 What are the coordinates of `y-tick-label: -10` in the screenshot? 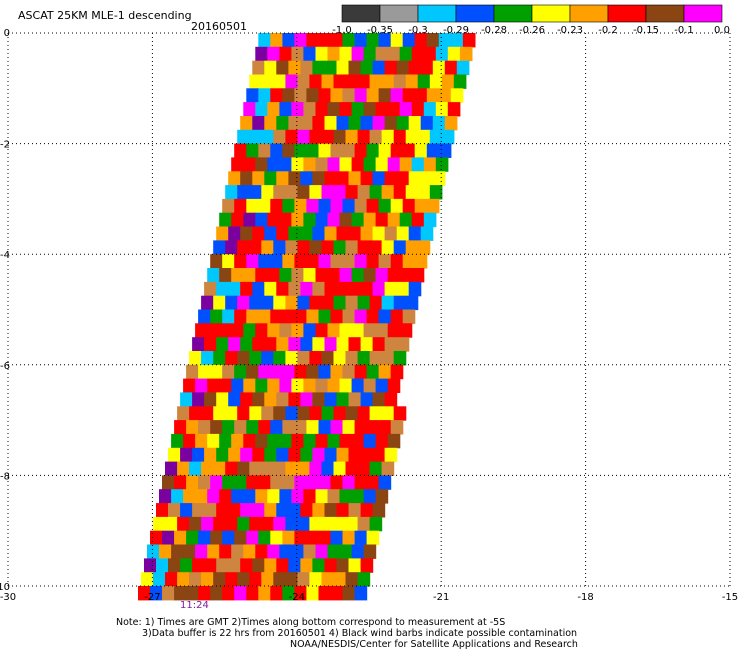 It's located at (5, 587).